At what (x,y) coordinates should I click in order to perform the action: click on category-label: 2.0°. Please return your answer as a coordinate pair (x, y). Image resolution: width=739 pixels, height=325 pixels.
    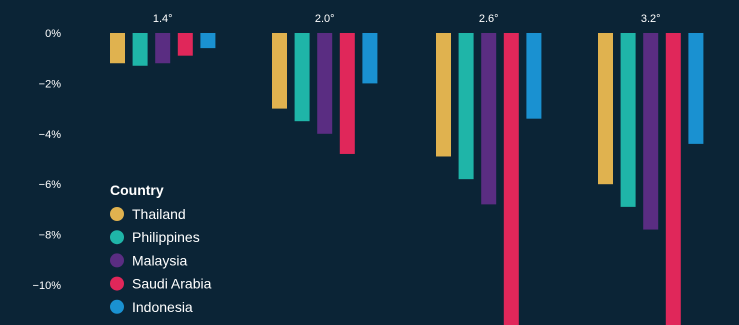
    Looking at the image, I should click on (325, 19).